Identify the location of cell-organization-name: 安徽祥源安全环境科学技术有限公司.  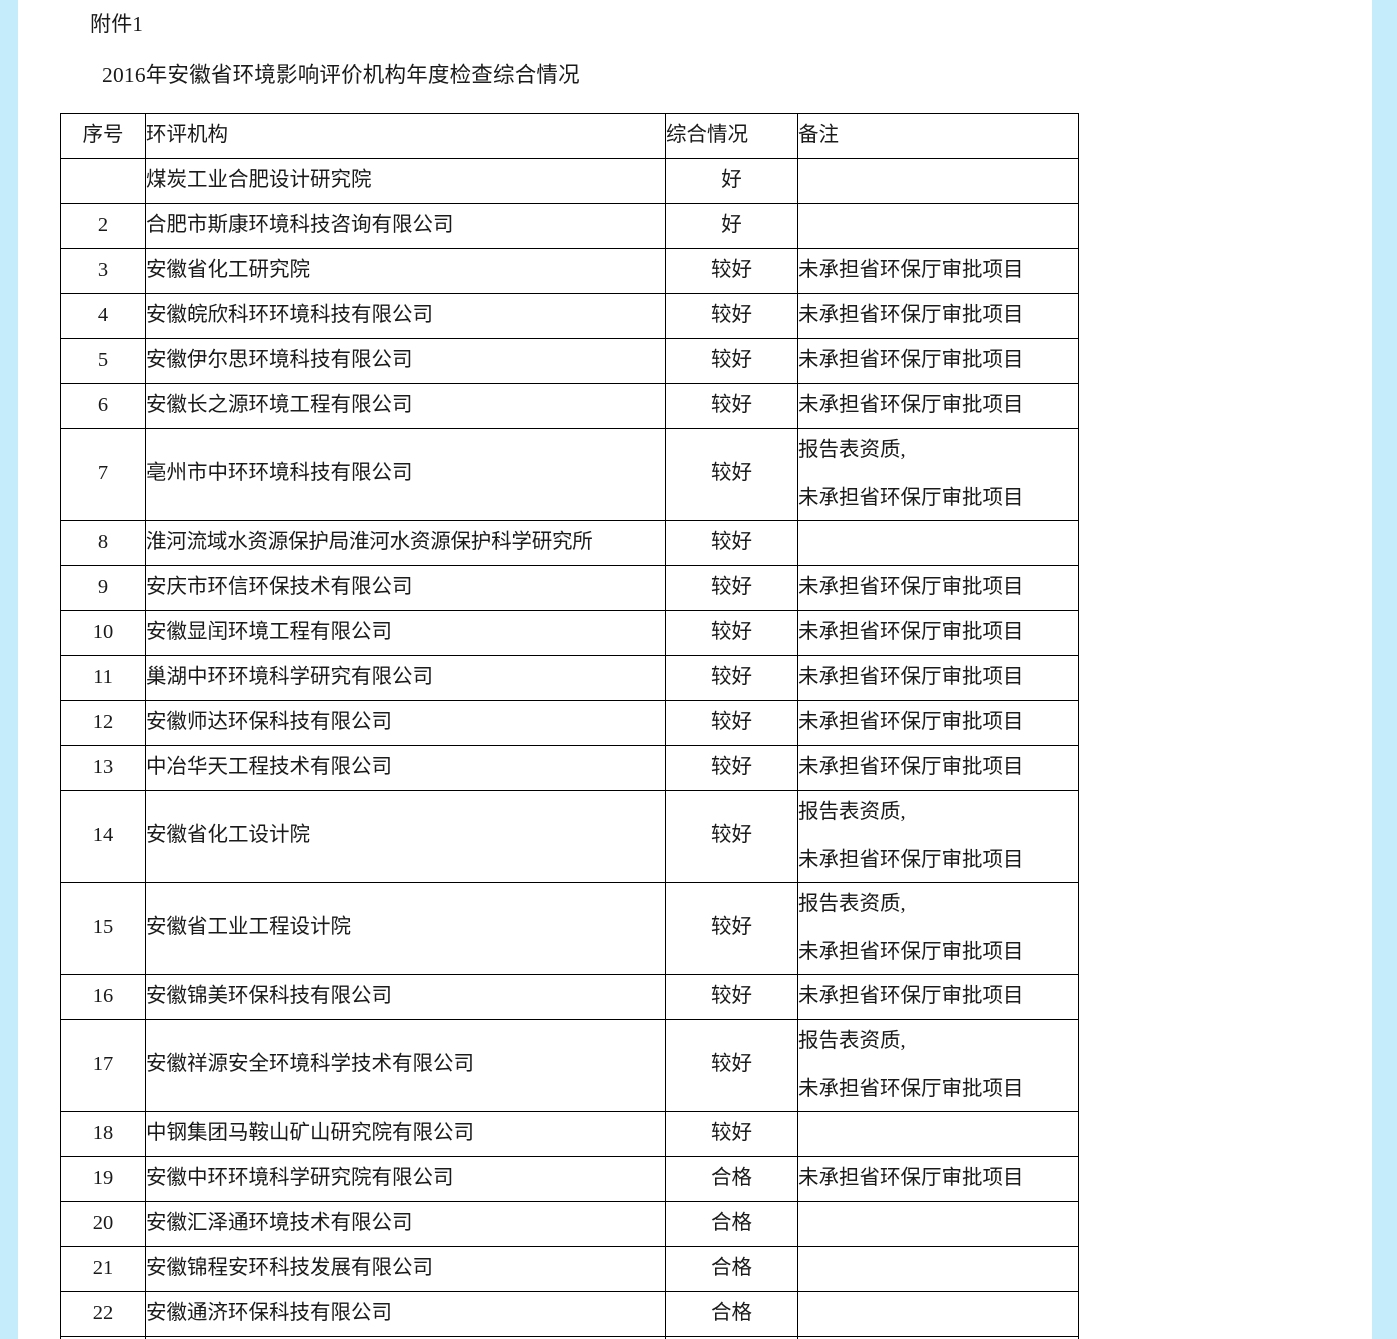
(405, 1065).